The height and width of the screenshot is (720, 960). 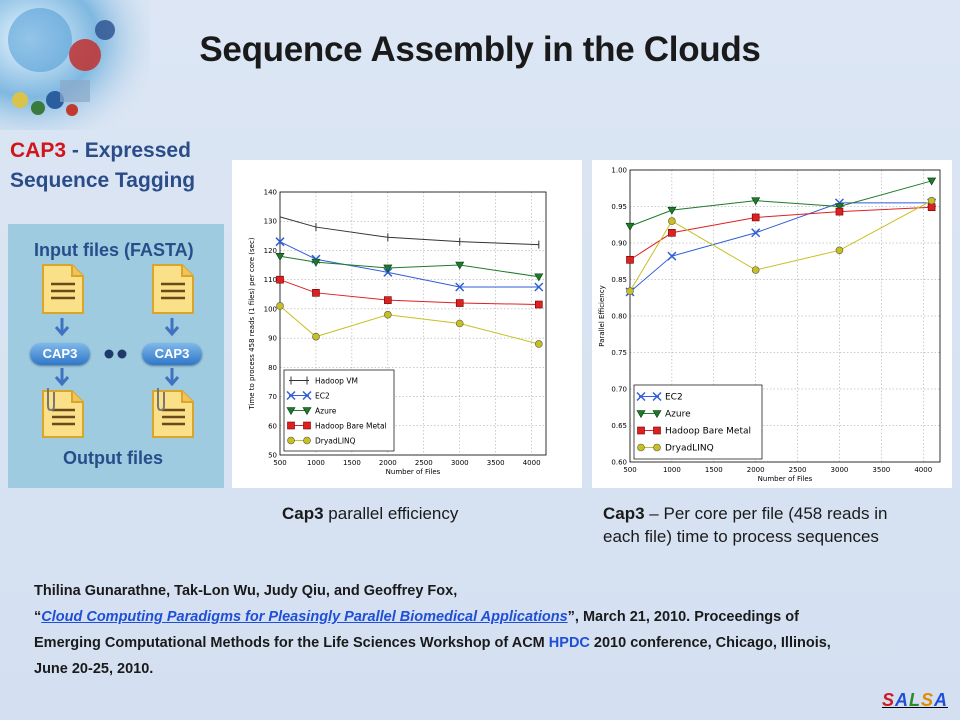 I want to click on plot-frame, so click(x=785, y=316).